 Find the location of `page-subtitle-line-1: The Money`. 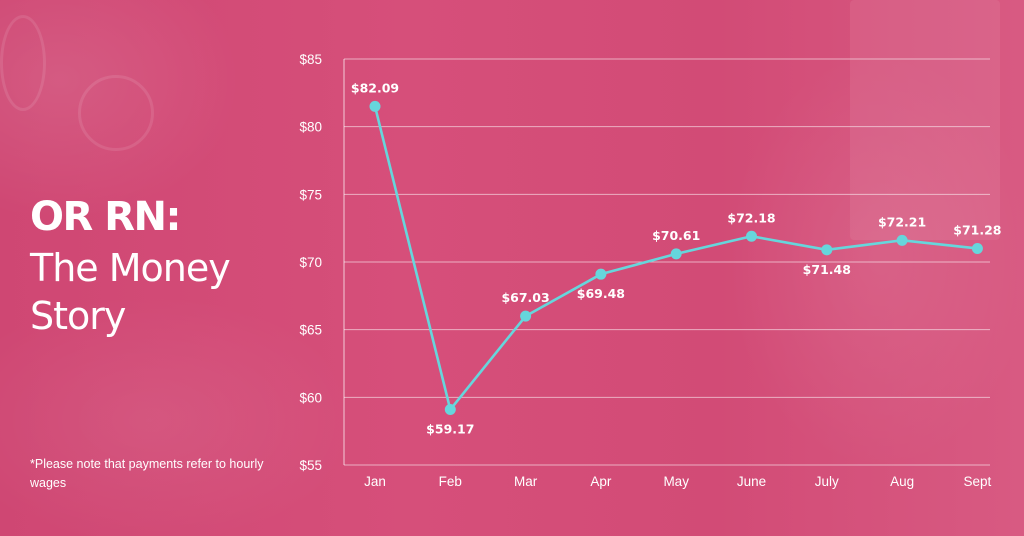

page-subtitle-line-1: The Money is located at coordinates (130, 268).